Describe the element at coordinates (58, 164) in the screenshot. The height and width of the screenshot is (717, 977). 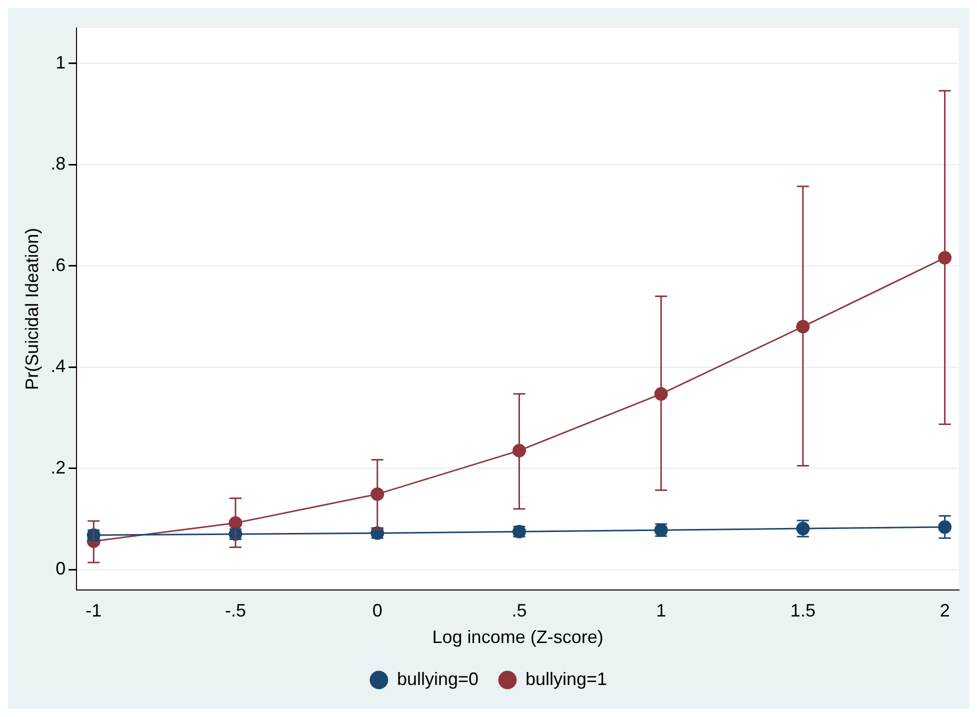
I see `y-tick-label: .8` at that location.